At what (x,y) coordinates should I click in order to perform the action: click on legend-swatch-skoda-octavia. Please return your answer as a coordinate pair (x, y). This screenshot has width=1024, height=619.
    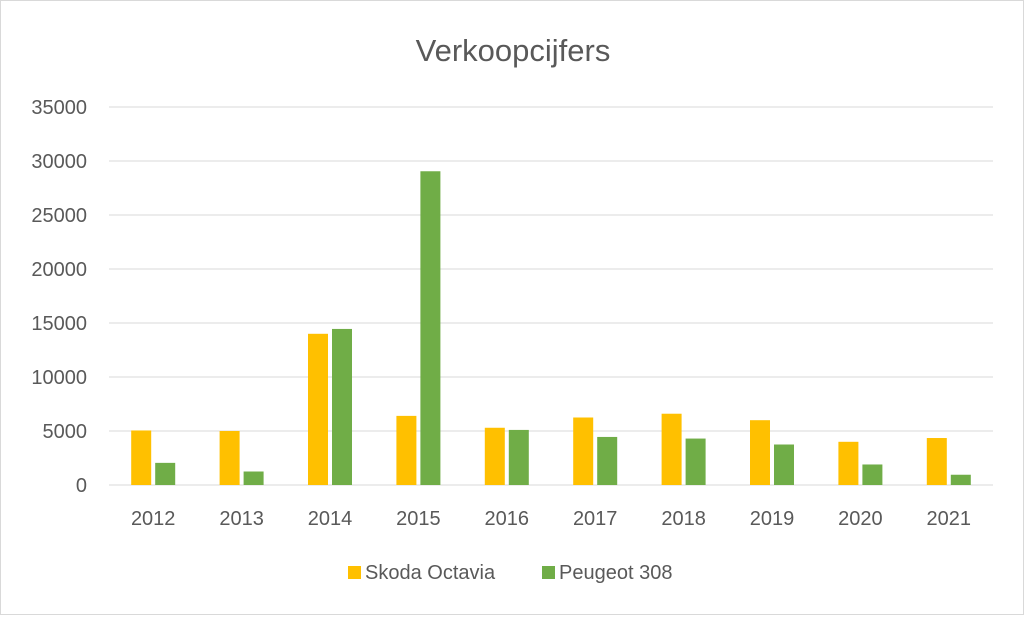
    Looking at the image, I should click on (354, 572).